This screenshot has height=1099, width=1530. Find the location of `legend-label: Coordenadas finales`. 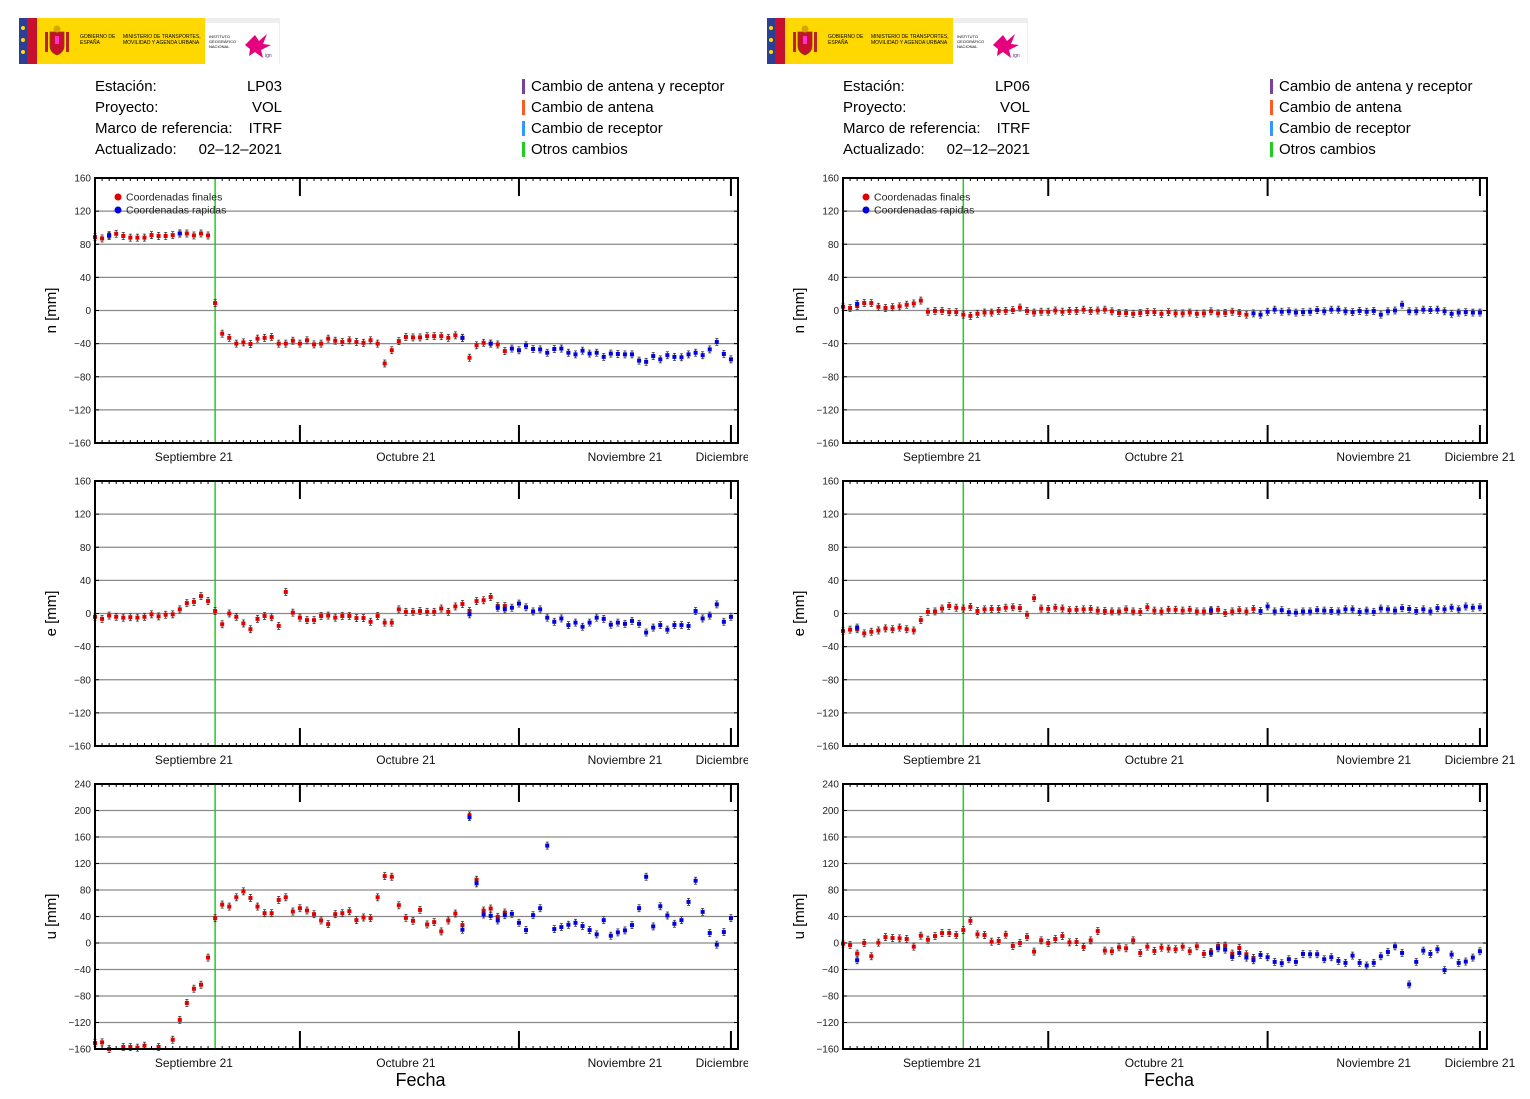

legend-label: Coordenadas finales is located at coordinates (174, 198).